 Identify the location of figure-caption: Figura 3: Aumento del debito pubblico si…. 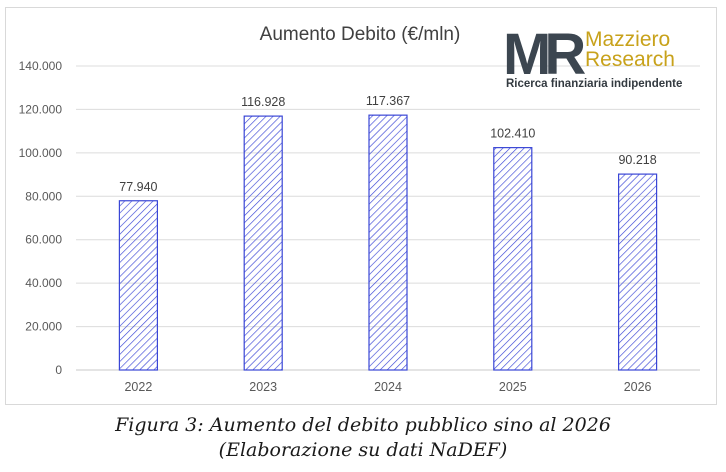
(363, 438).